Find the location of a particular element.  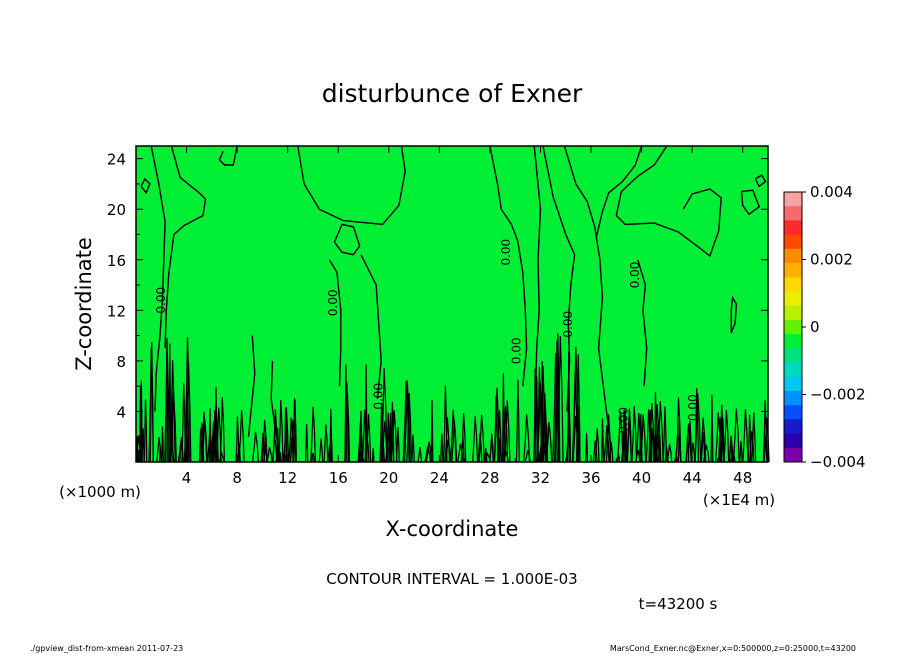

x-tick-label: 20 is located at coordinates (388, 478).